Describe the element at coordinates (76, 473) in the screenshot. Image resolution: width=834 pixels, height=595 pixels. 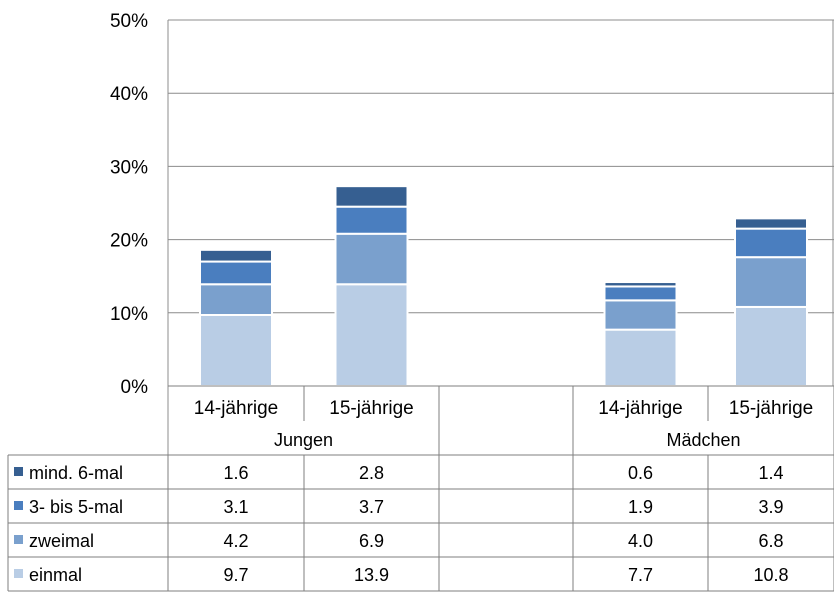
I see `legend-label: mind. 6-mal` at that location.